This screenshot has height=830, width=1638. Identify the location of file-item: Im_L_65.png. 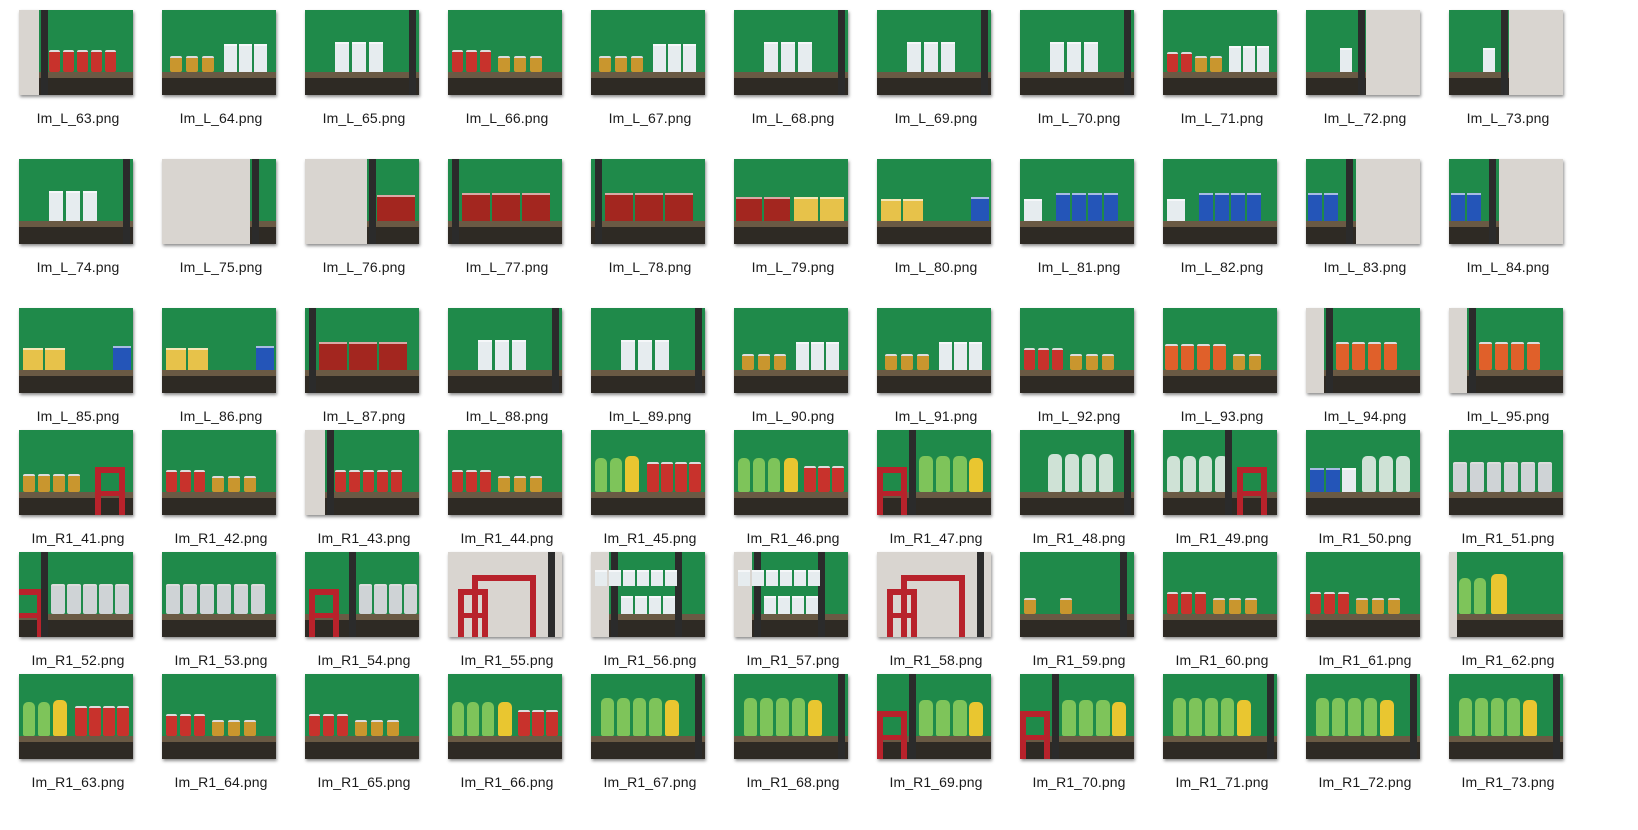
(361, 75).